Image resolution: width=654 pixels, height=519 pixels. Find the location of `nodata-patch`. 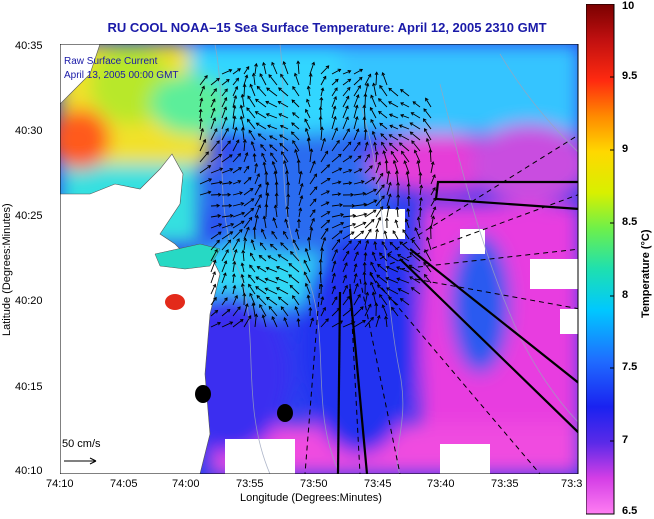

nodata-patch is located at coordinates (472, 241).